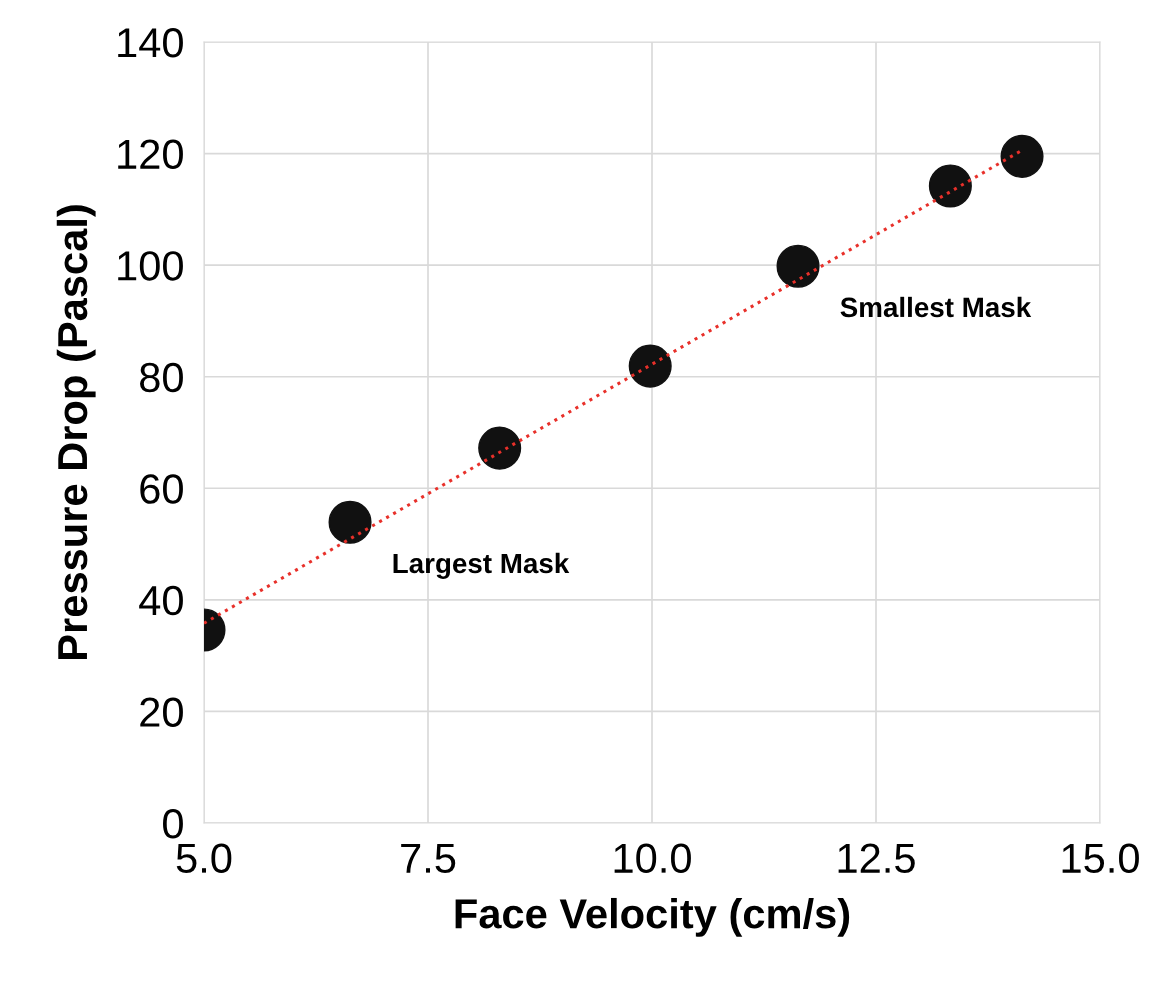 This screenshot has height=981, width=1154. What do you see at coordinates (1100, 858) in the screenshot?
I see `x-tick-label: 15.0` at bounding box center [1100, 858].